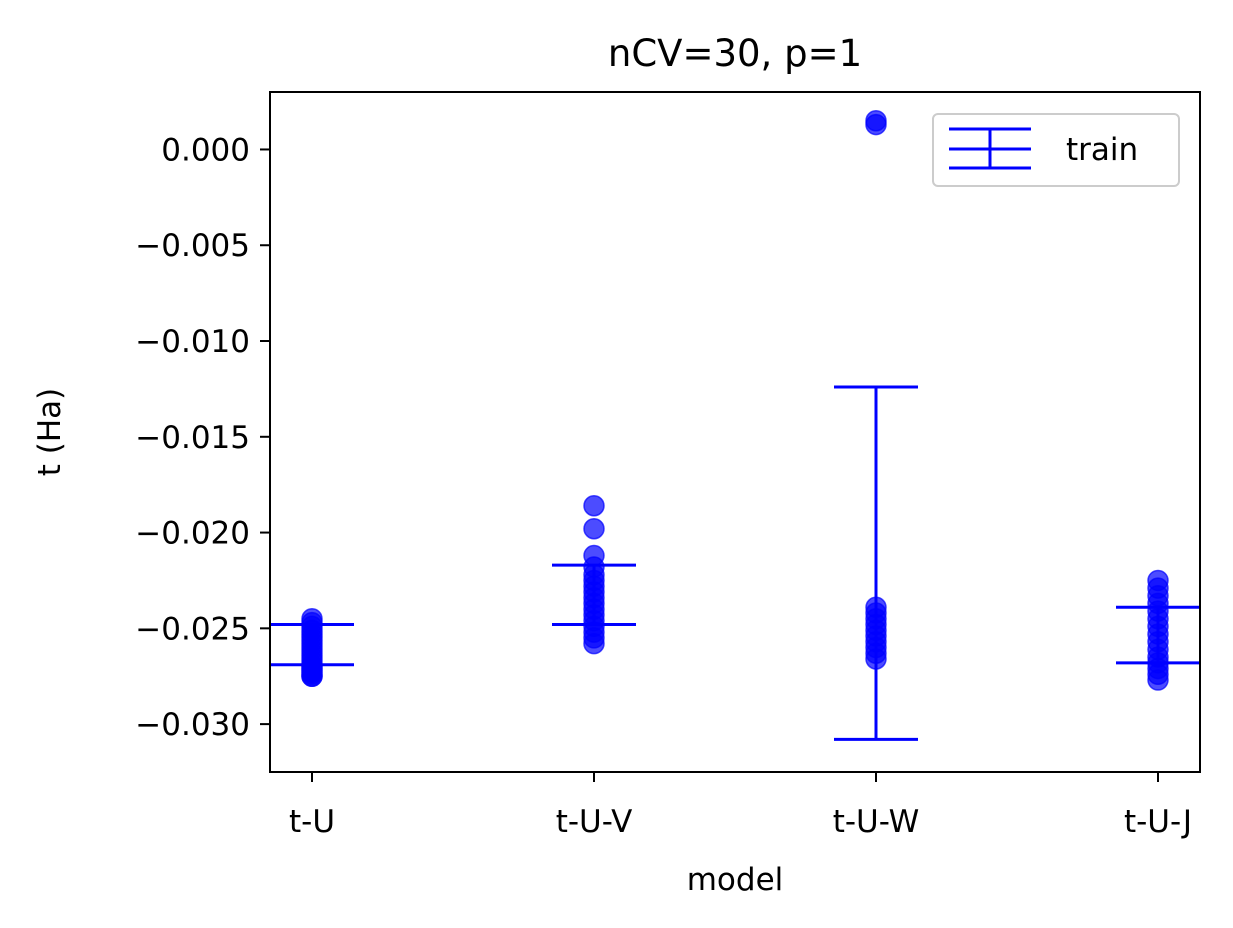  I want to click on x-tick-label: t-U-J, so click(1158, 822).